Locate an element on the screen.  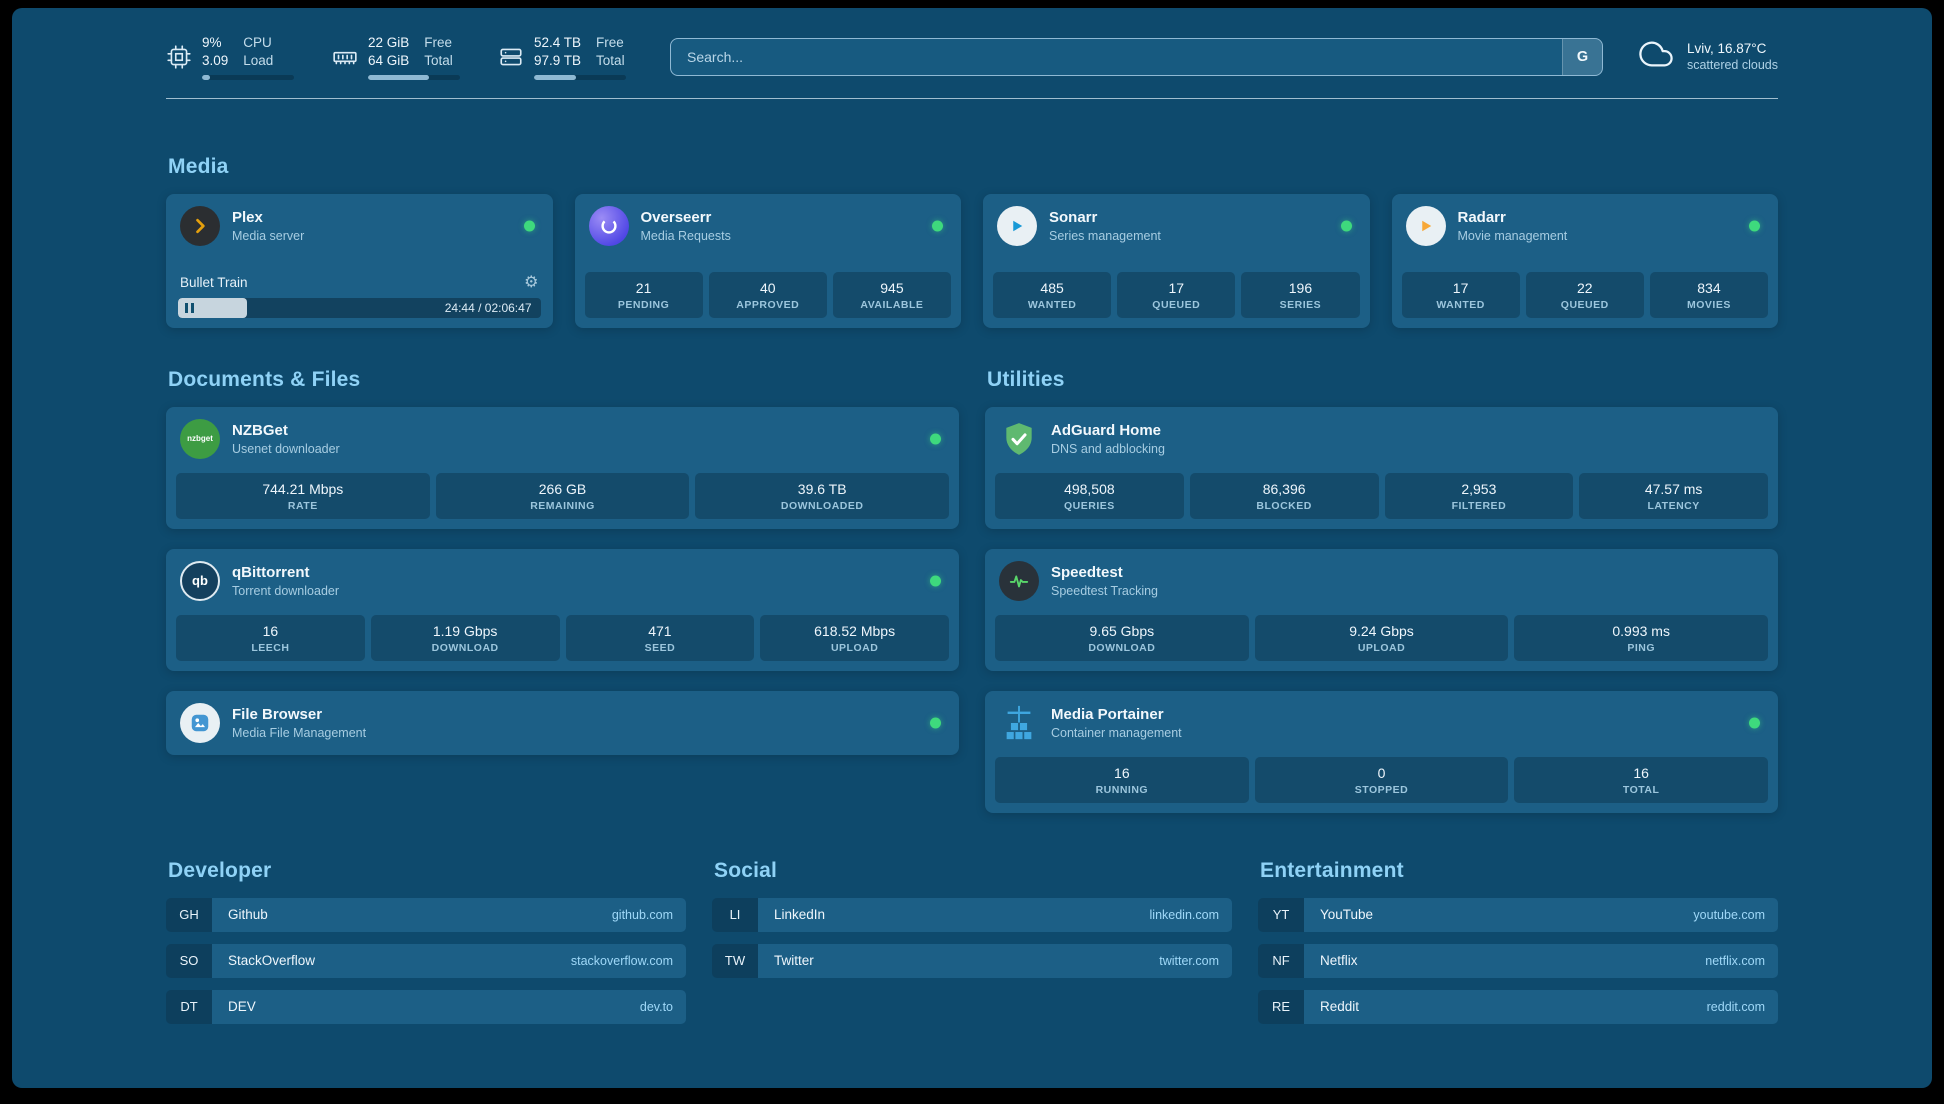
search-input is located at coordinates (1136, 56).